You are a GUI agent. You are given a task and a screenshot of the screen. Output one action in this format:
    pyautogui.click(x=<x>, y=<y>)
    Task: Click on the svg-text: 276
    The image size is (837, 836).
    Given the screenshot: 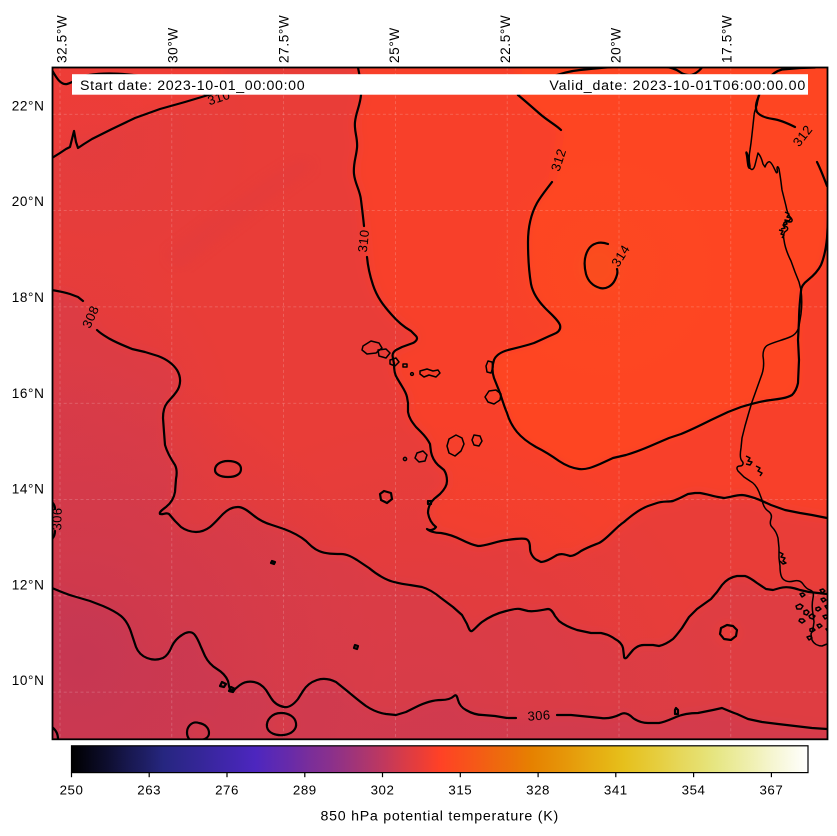 What is the action you would take?
    pyautogui.click(x=227, y=790)
    